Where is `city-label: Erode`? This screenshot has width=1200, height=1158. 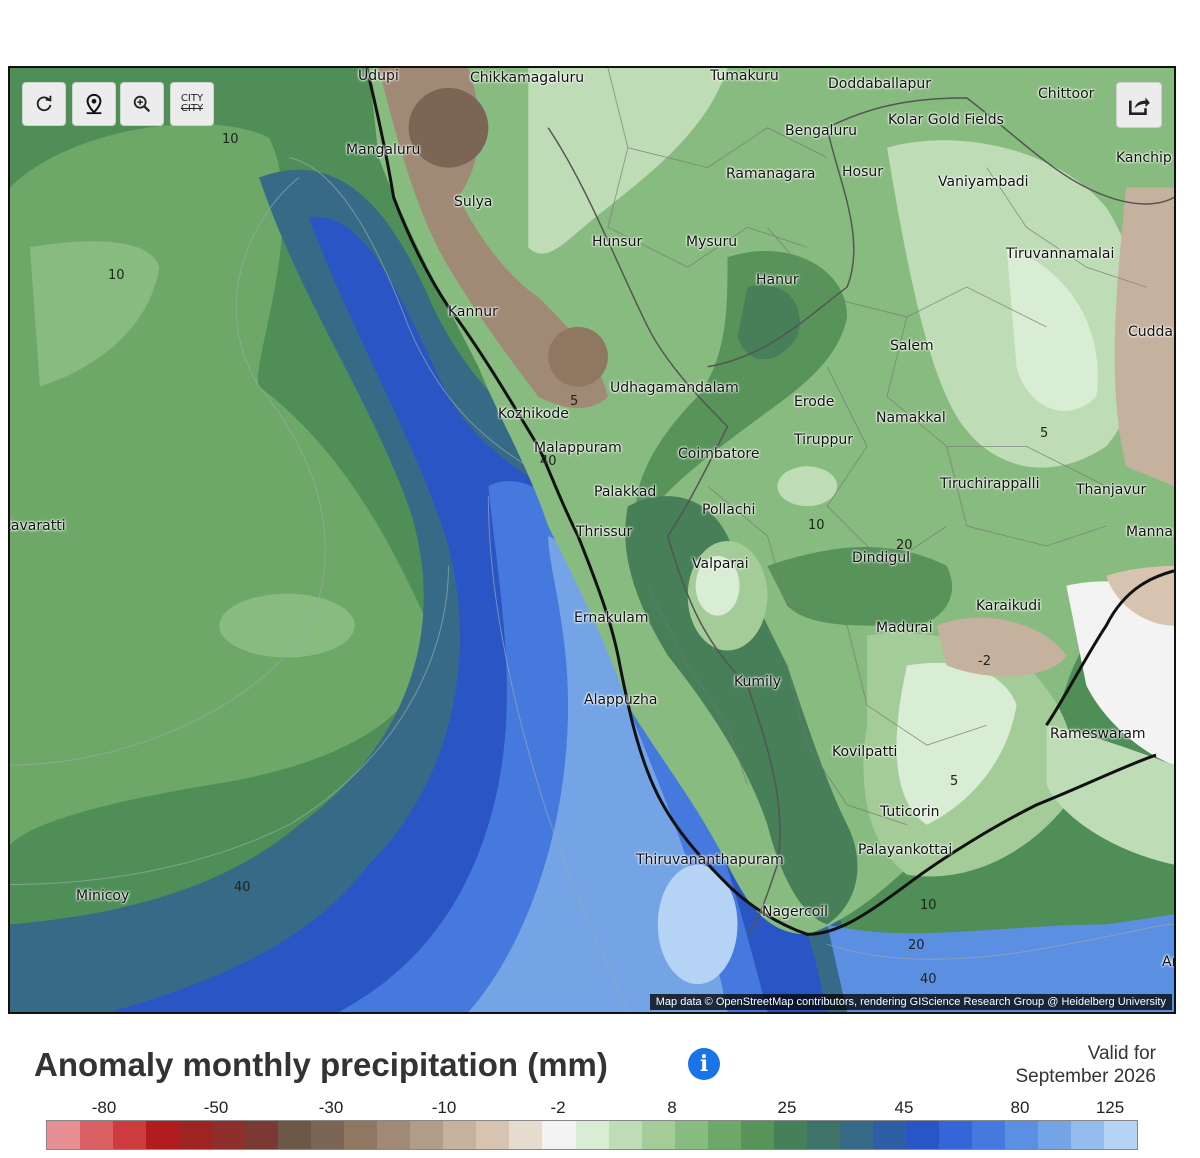 city-label: Erode is located at coordinates (814, 402).